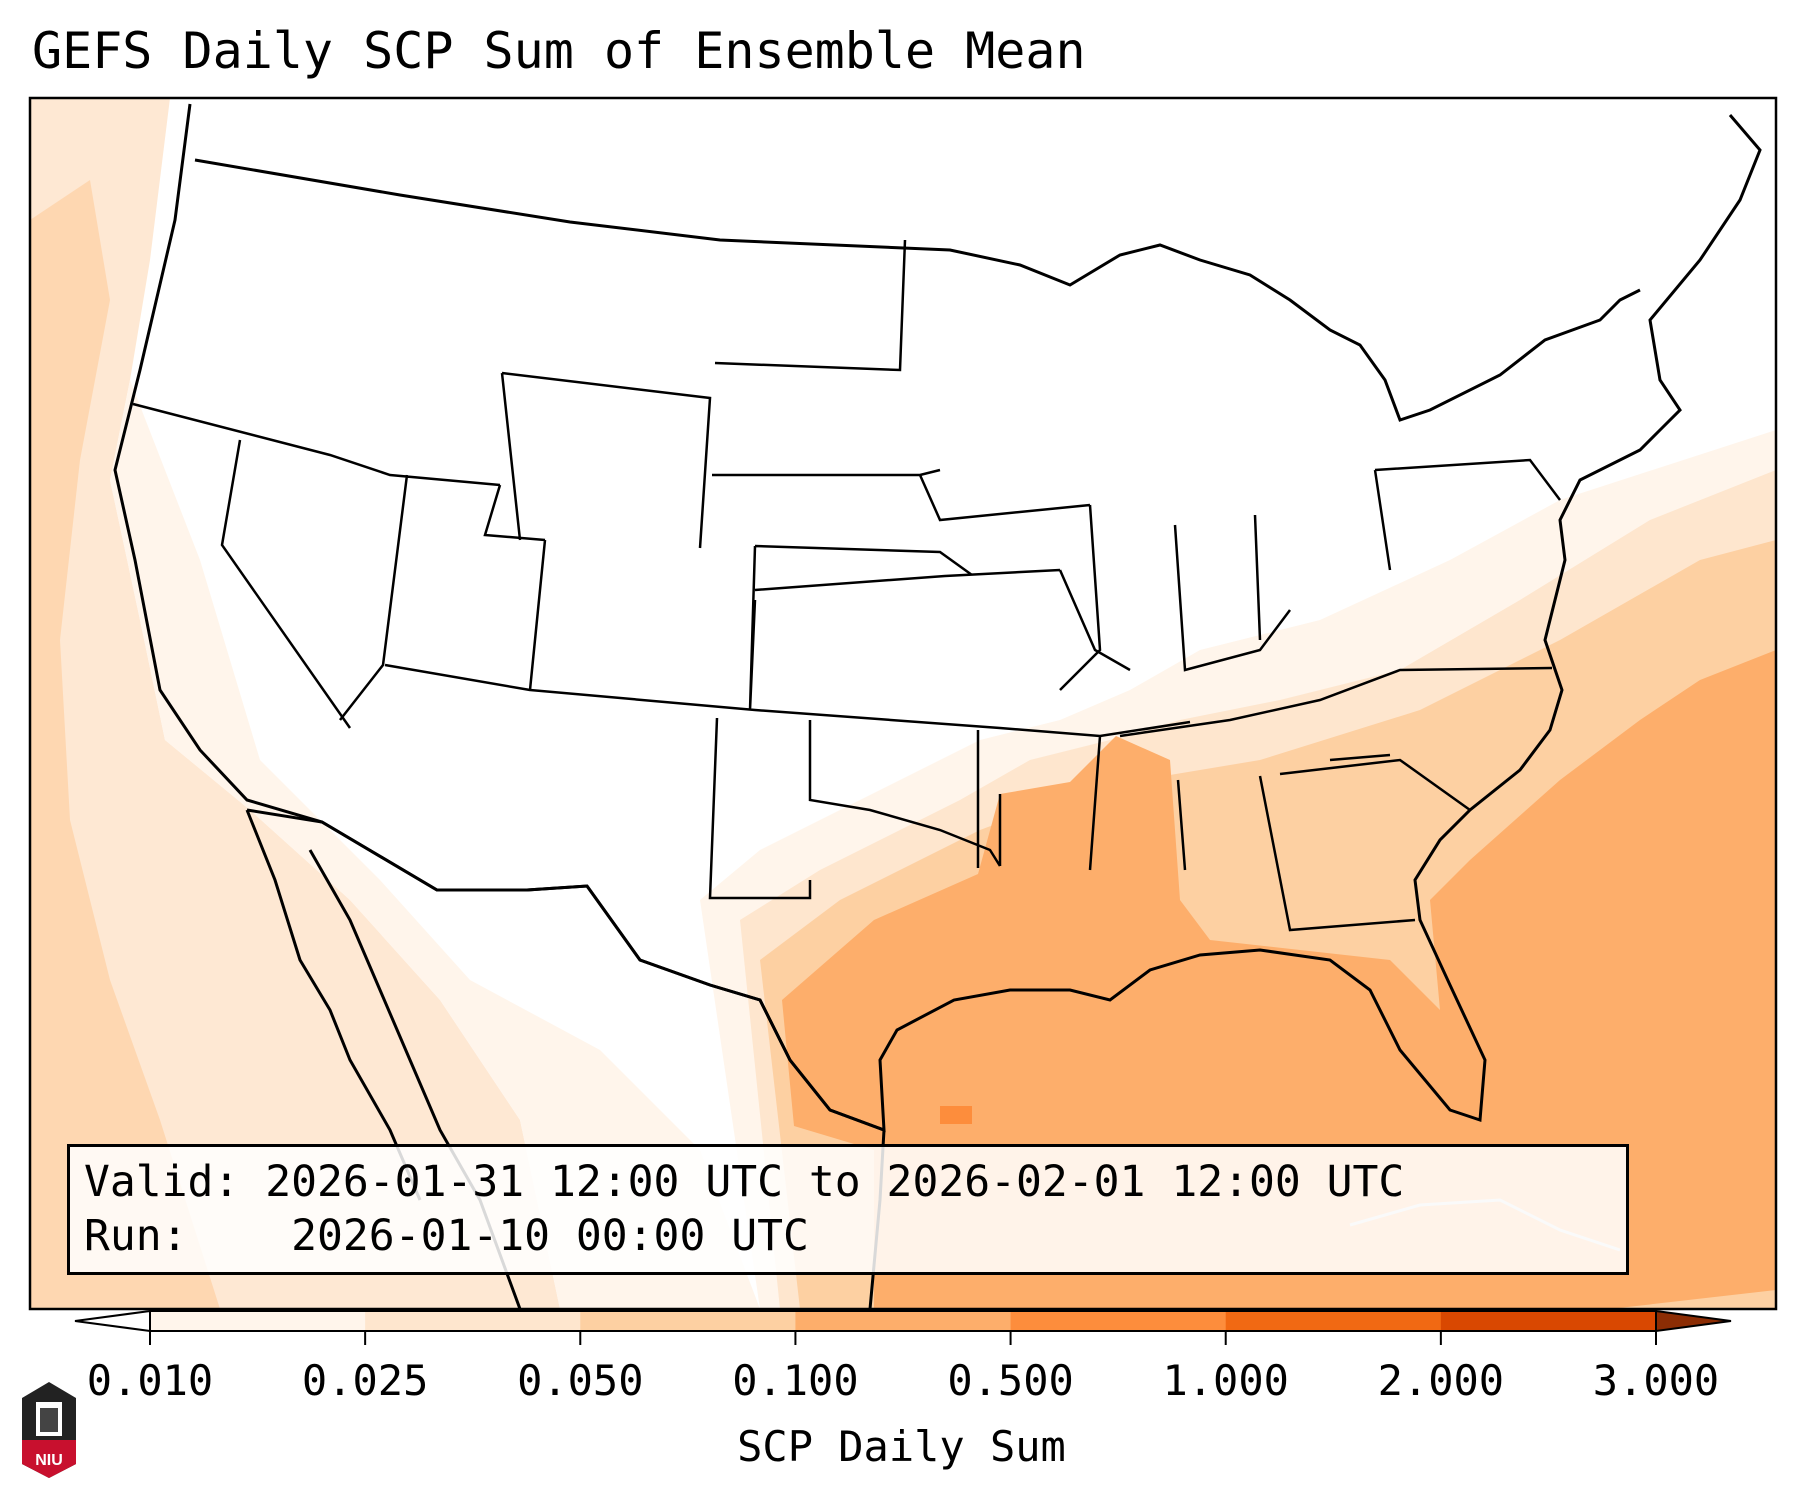  I want to click on shading-spot-orange, so click(956, 1115).